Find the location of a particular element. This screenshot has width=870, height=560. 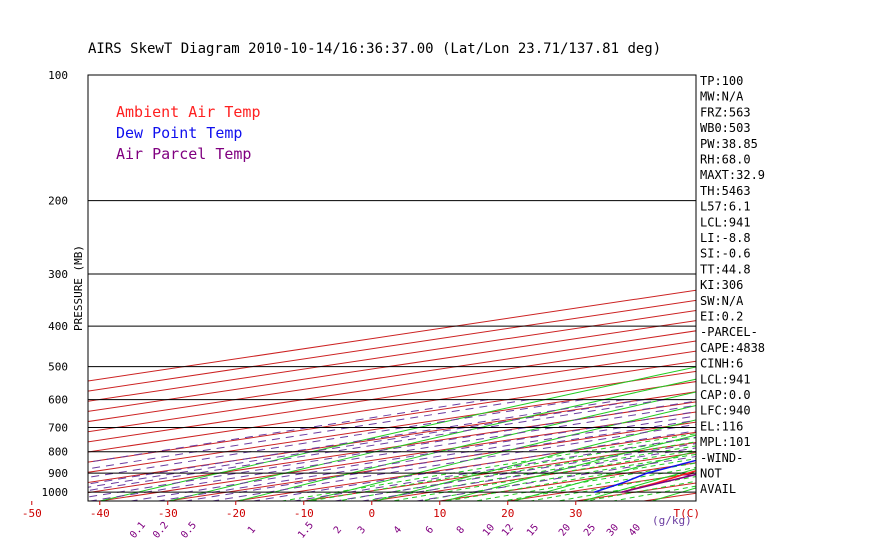

index-entry: KI:306 is located at coordinates (721, 285).